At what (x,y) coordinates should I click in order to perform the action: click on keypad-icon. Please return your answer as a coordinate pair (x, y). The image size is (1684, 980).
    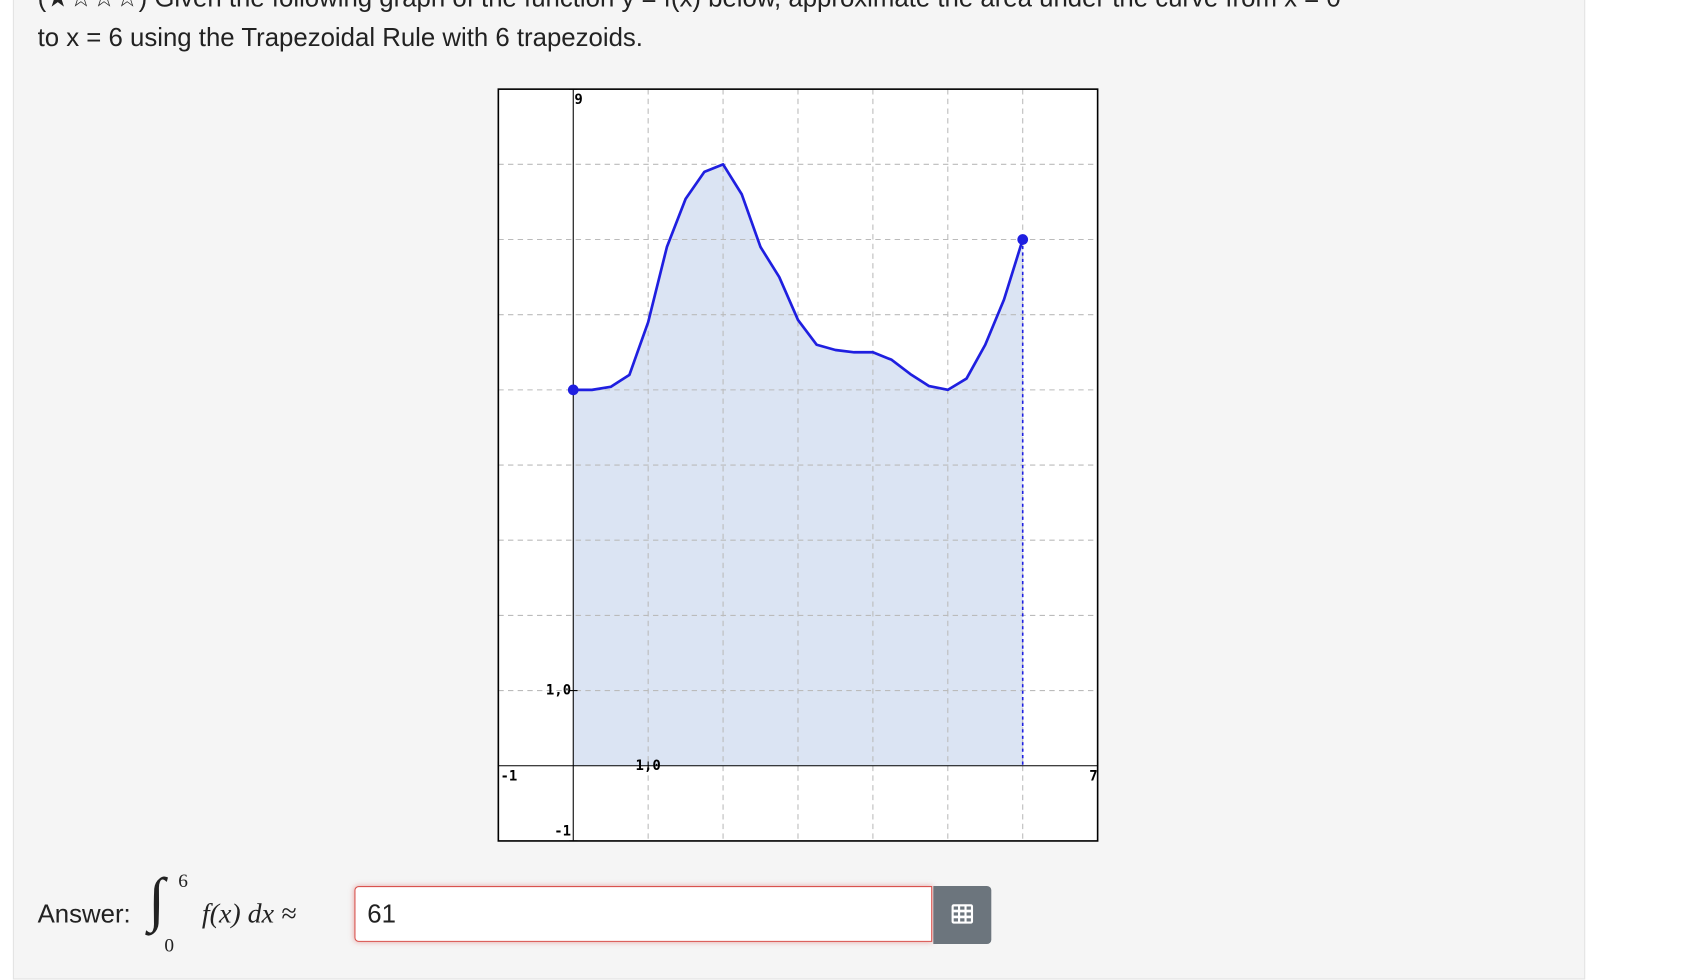
    Looking at the image, I should click on (962, 914).